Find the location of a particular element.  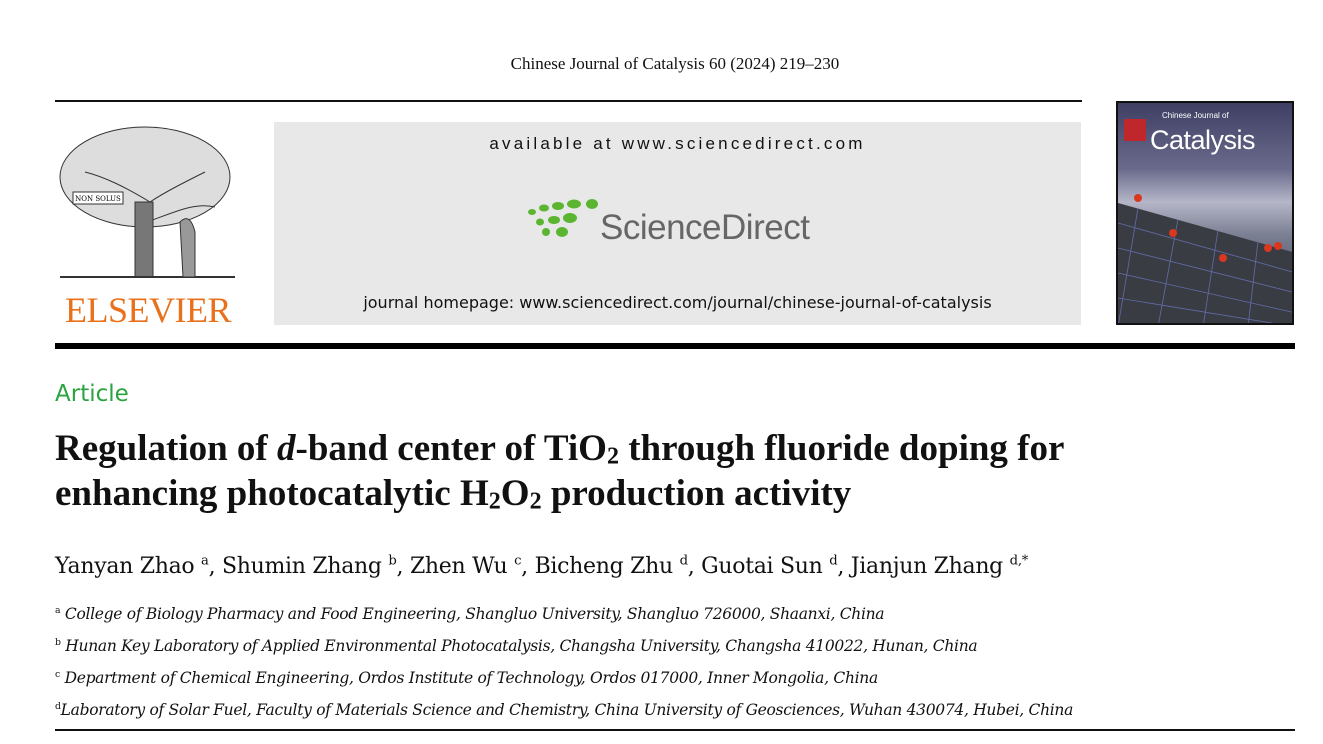

cover-chinese-seal-icon is located at coordinates (1135, 130).